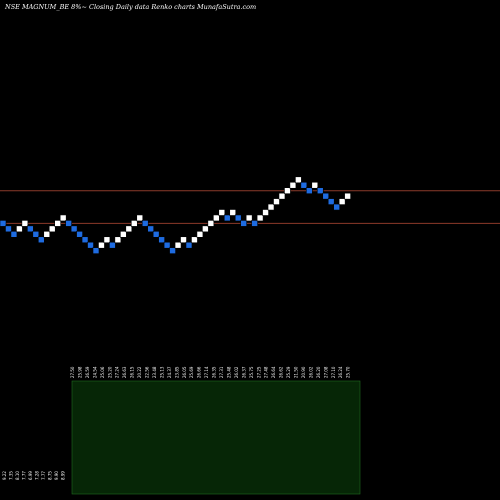  What do you see at coordinates (281, 372) in the screenshot?
I see `volume-label: 26.62` at bounding box center [281, 372].